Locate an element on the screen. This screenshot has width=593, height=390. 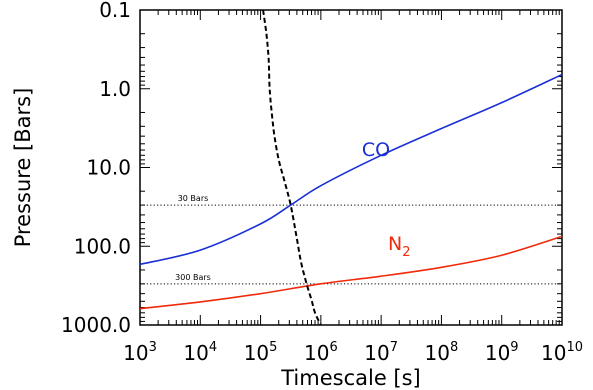
y-tick-label: 1000.0 is located at coordinates (96, 325).